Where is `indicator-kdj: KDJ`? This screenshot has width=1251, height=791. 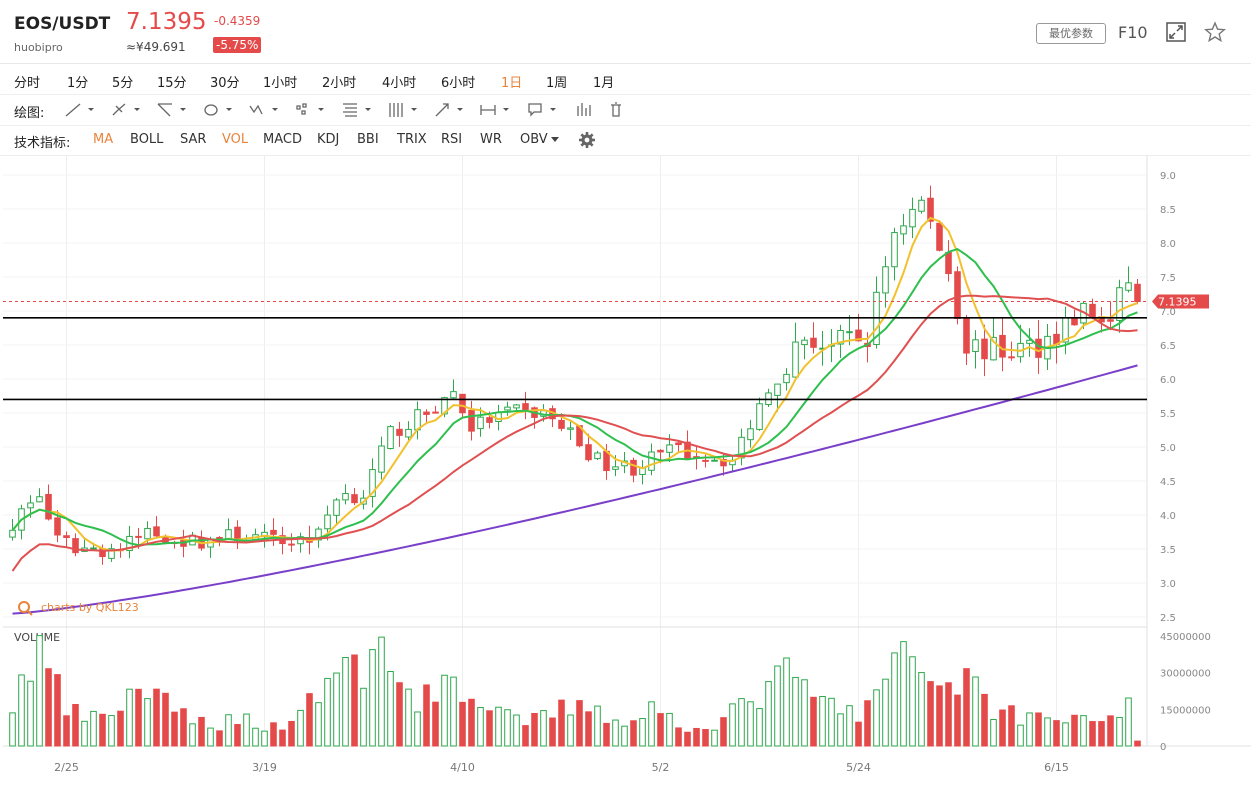
indicator-kdj: KDJ is located at coordinates (328, 139).